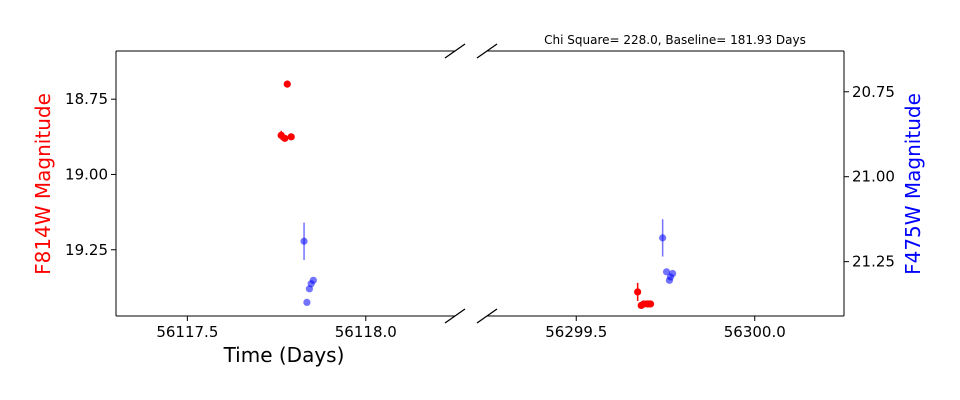 This screenshot has width=960, height=400. I want to click on y-left-tick-label: 19.25, so click(86, 250).